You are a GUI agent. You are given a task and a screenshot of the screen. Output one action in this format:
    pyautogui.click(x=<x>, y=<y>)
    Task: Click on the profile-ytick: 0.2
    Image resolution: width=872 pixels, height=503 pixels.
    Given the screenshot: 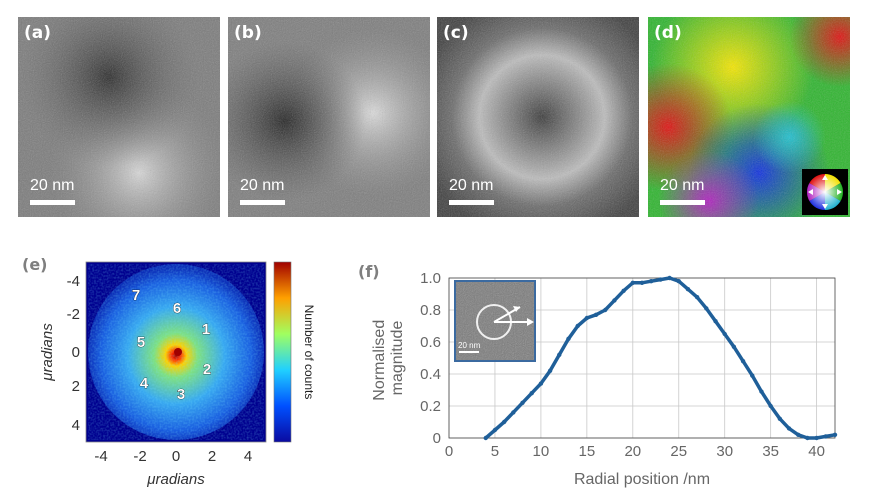 What is the action you would take?
    pyautogui.click(x=430, y=406)
    